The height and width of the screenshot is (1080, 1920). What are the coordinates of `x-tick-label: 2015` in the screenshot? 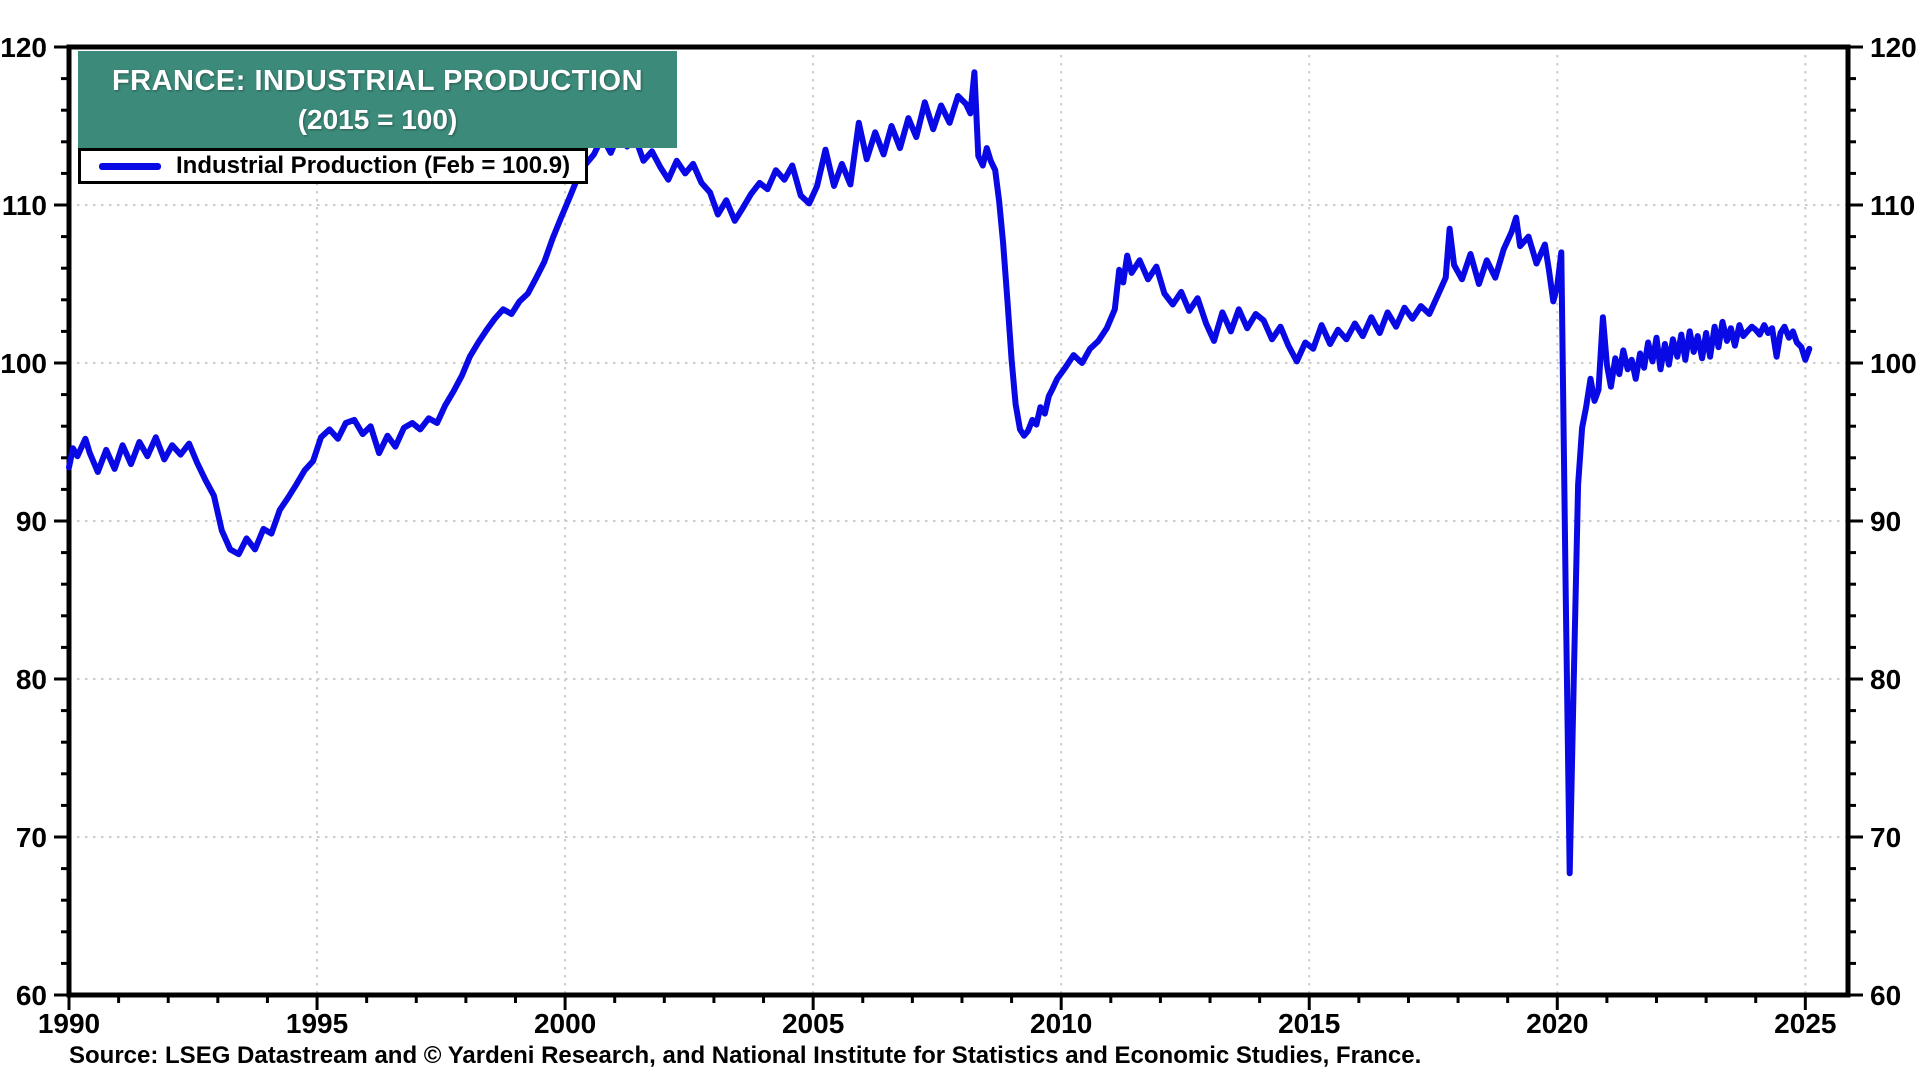 It's located at (1309, 1023).